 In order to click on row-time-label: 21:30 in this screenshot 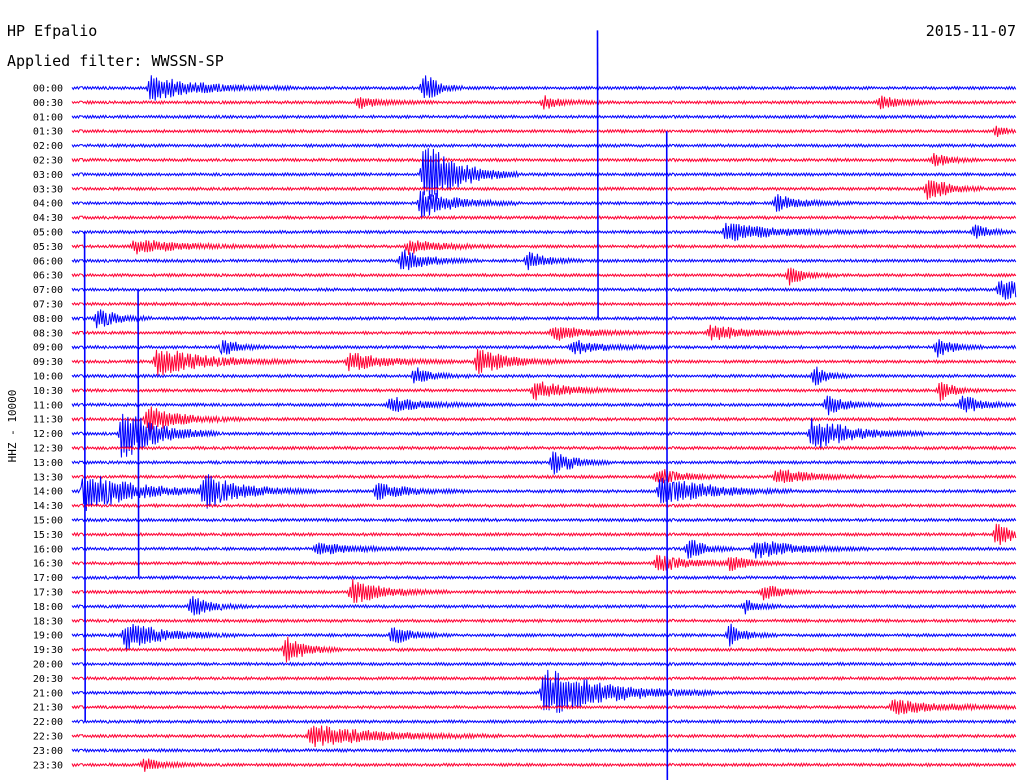, I will do `click(48, 708)`.